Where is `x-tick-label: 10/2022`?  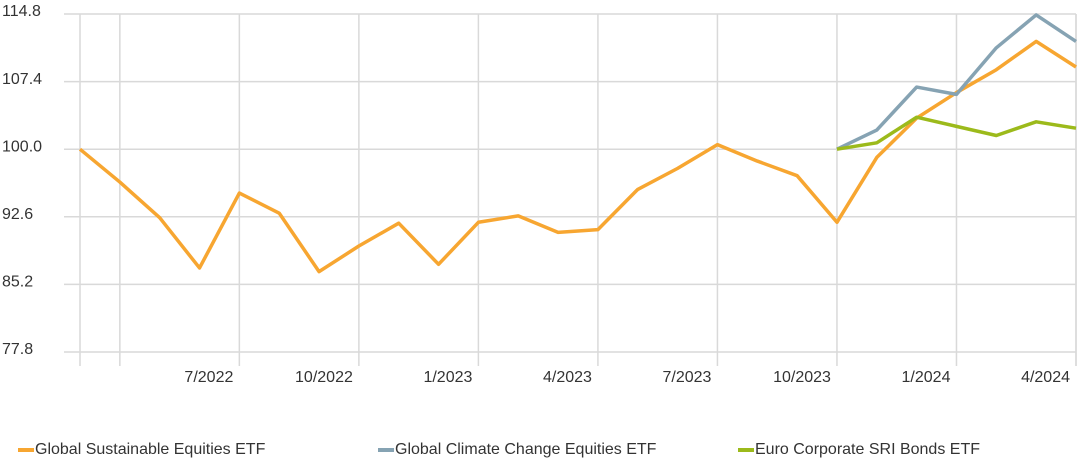
x-tick-label: 10/2022 is located at coordinates (324, 377).